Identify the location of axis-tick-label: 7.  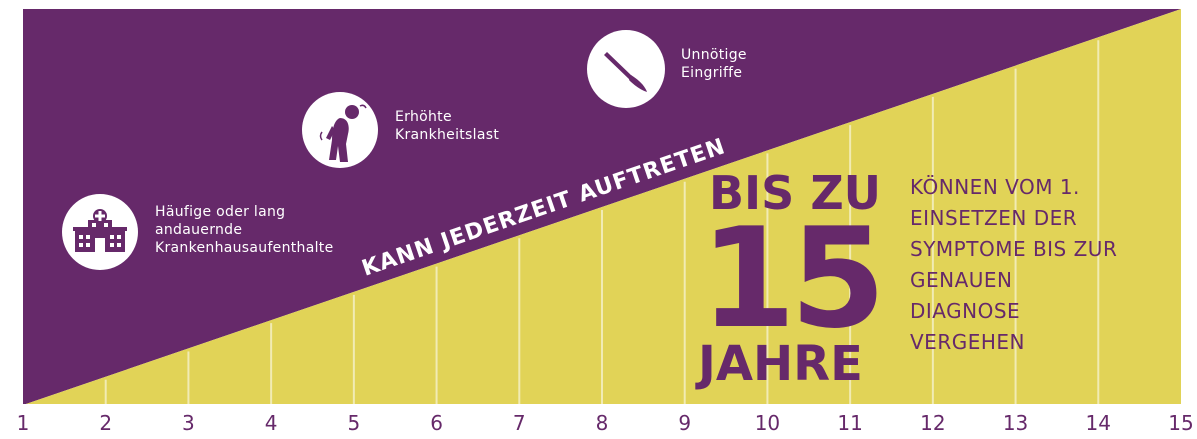
(519, 423).